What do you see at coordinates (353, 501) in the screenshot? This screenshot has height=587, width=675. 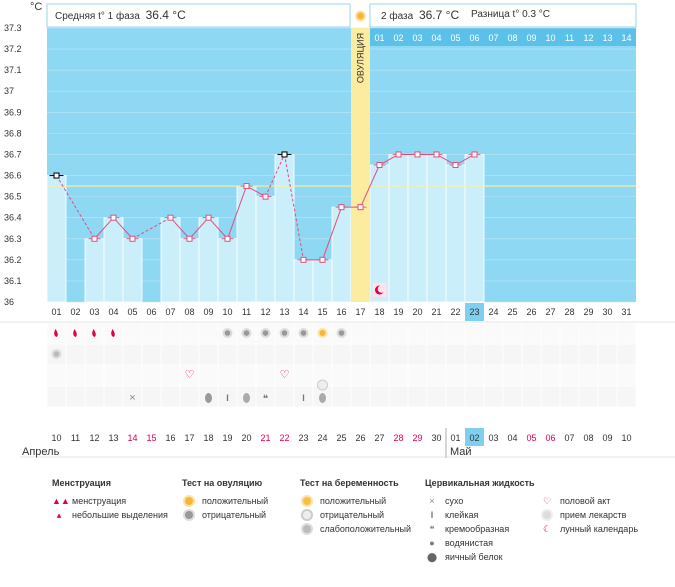 I see `legend-item: положительный` at bounding box center [353, 501].